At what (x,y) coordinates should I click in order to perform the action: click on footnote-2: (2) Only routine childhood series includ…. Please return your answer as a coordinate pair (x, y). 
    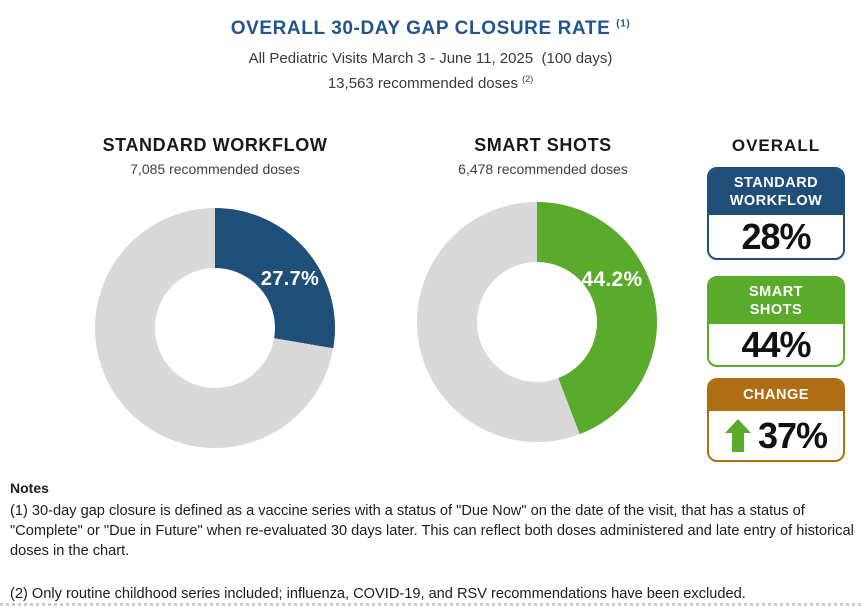
    Looking at the image, I should click on (378, 594).